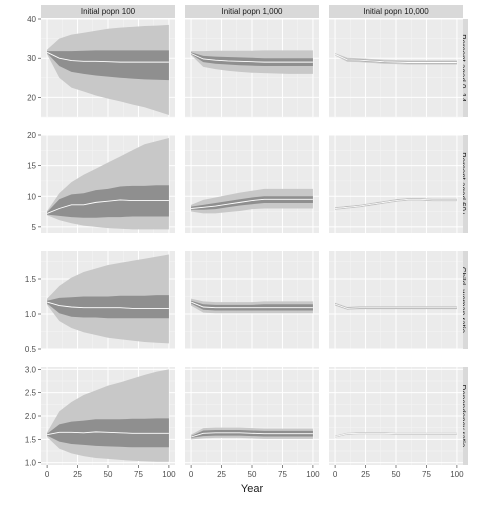 Image resolution: width=479 pixels, height=505 pixels. Describe the element at coordinates (31, 349) in the screenshot. I see `y-tick-label: 0.5` at that location.